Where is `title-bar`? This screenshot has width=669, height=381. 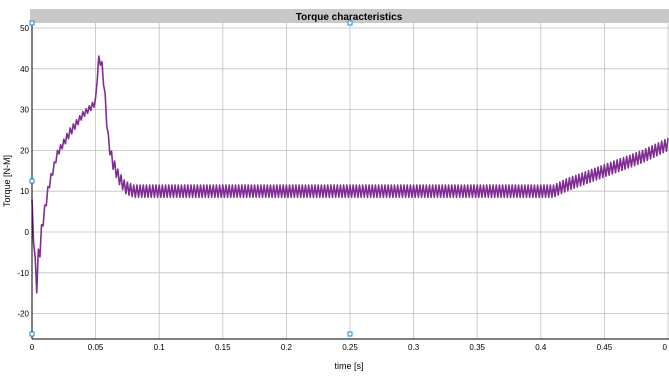
title-bar is located at coordinates (349, 16).